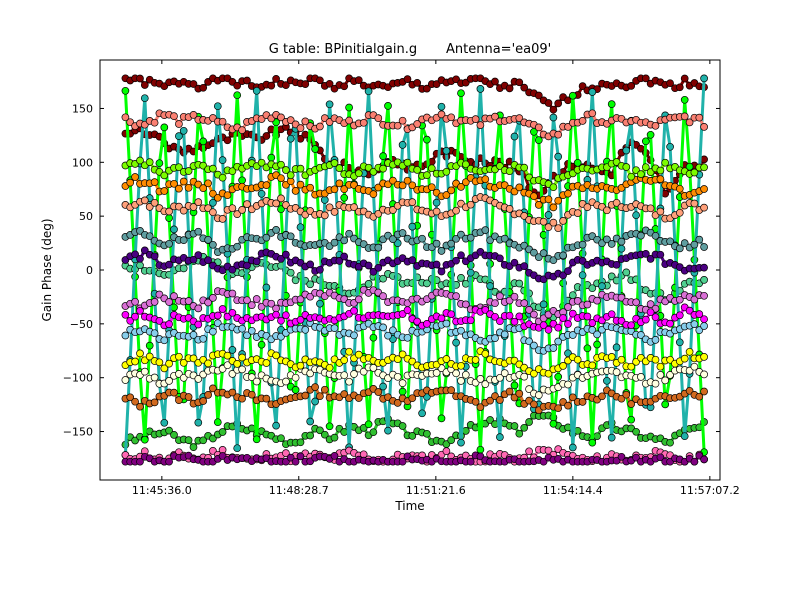  Describe the element at coordinates (89, 270) in the screenshot. I see `y-tick-label: 0` at that location.